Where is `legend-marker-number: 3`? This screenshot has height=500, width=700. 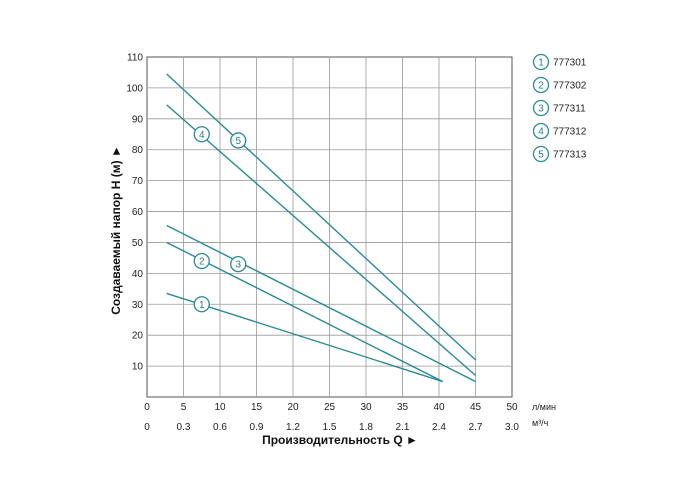 legend-marker-number: 3 is located at coordinates (541, 109).